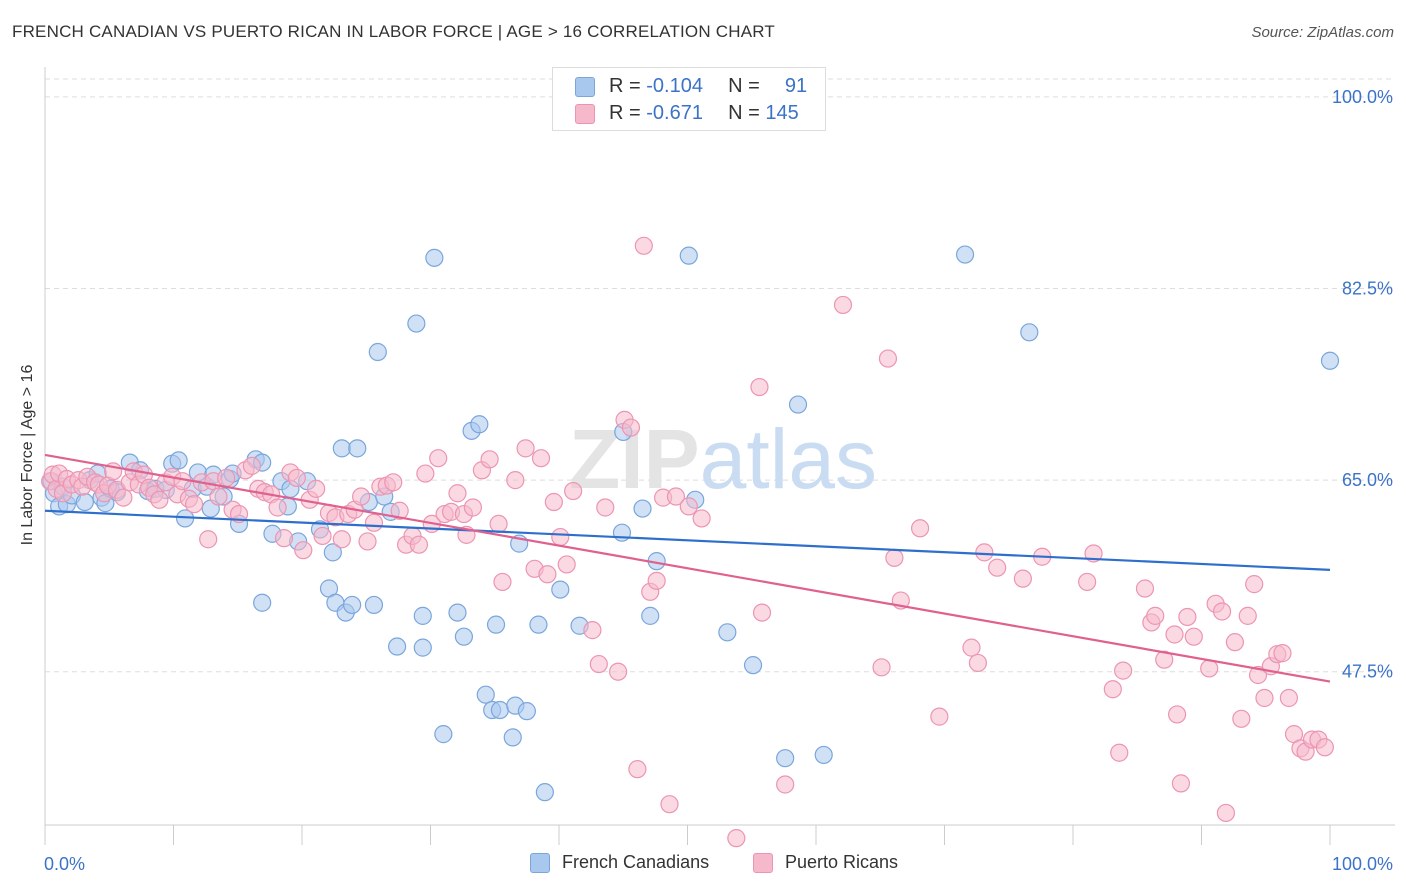 This screenshot has width=1406, height=892. Describe the element at coordinates (1367, 480) in the screenshot. I see `y-tick-label: 65.0%` at that location.